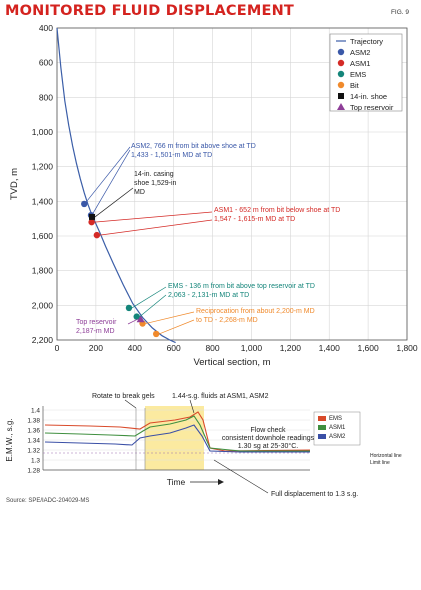 Image resolution: width=421 pixels, height=590 pixels. I want to click on x-tick-label: 800, so click(212, 348).